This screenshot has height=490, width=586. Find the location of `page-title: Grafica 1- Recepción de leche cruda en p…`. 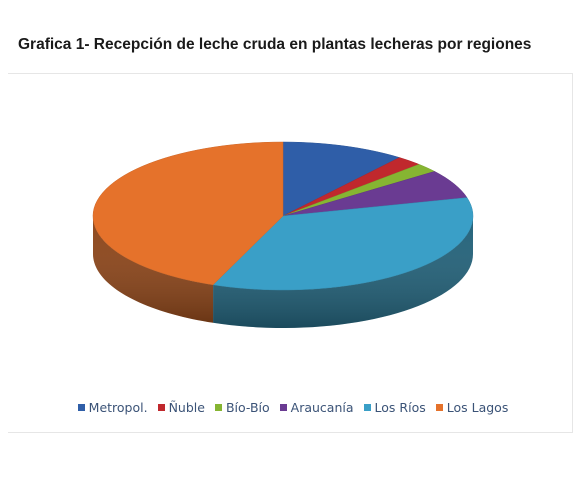

page-title: Grafica 1- Recepción de leche cruda en p… is located at coordinates (275, 44).